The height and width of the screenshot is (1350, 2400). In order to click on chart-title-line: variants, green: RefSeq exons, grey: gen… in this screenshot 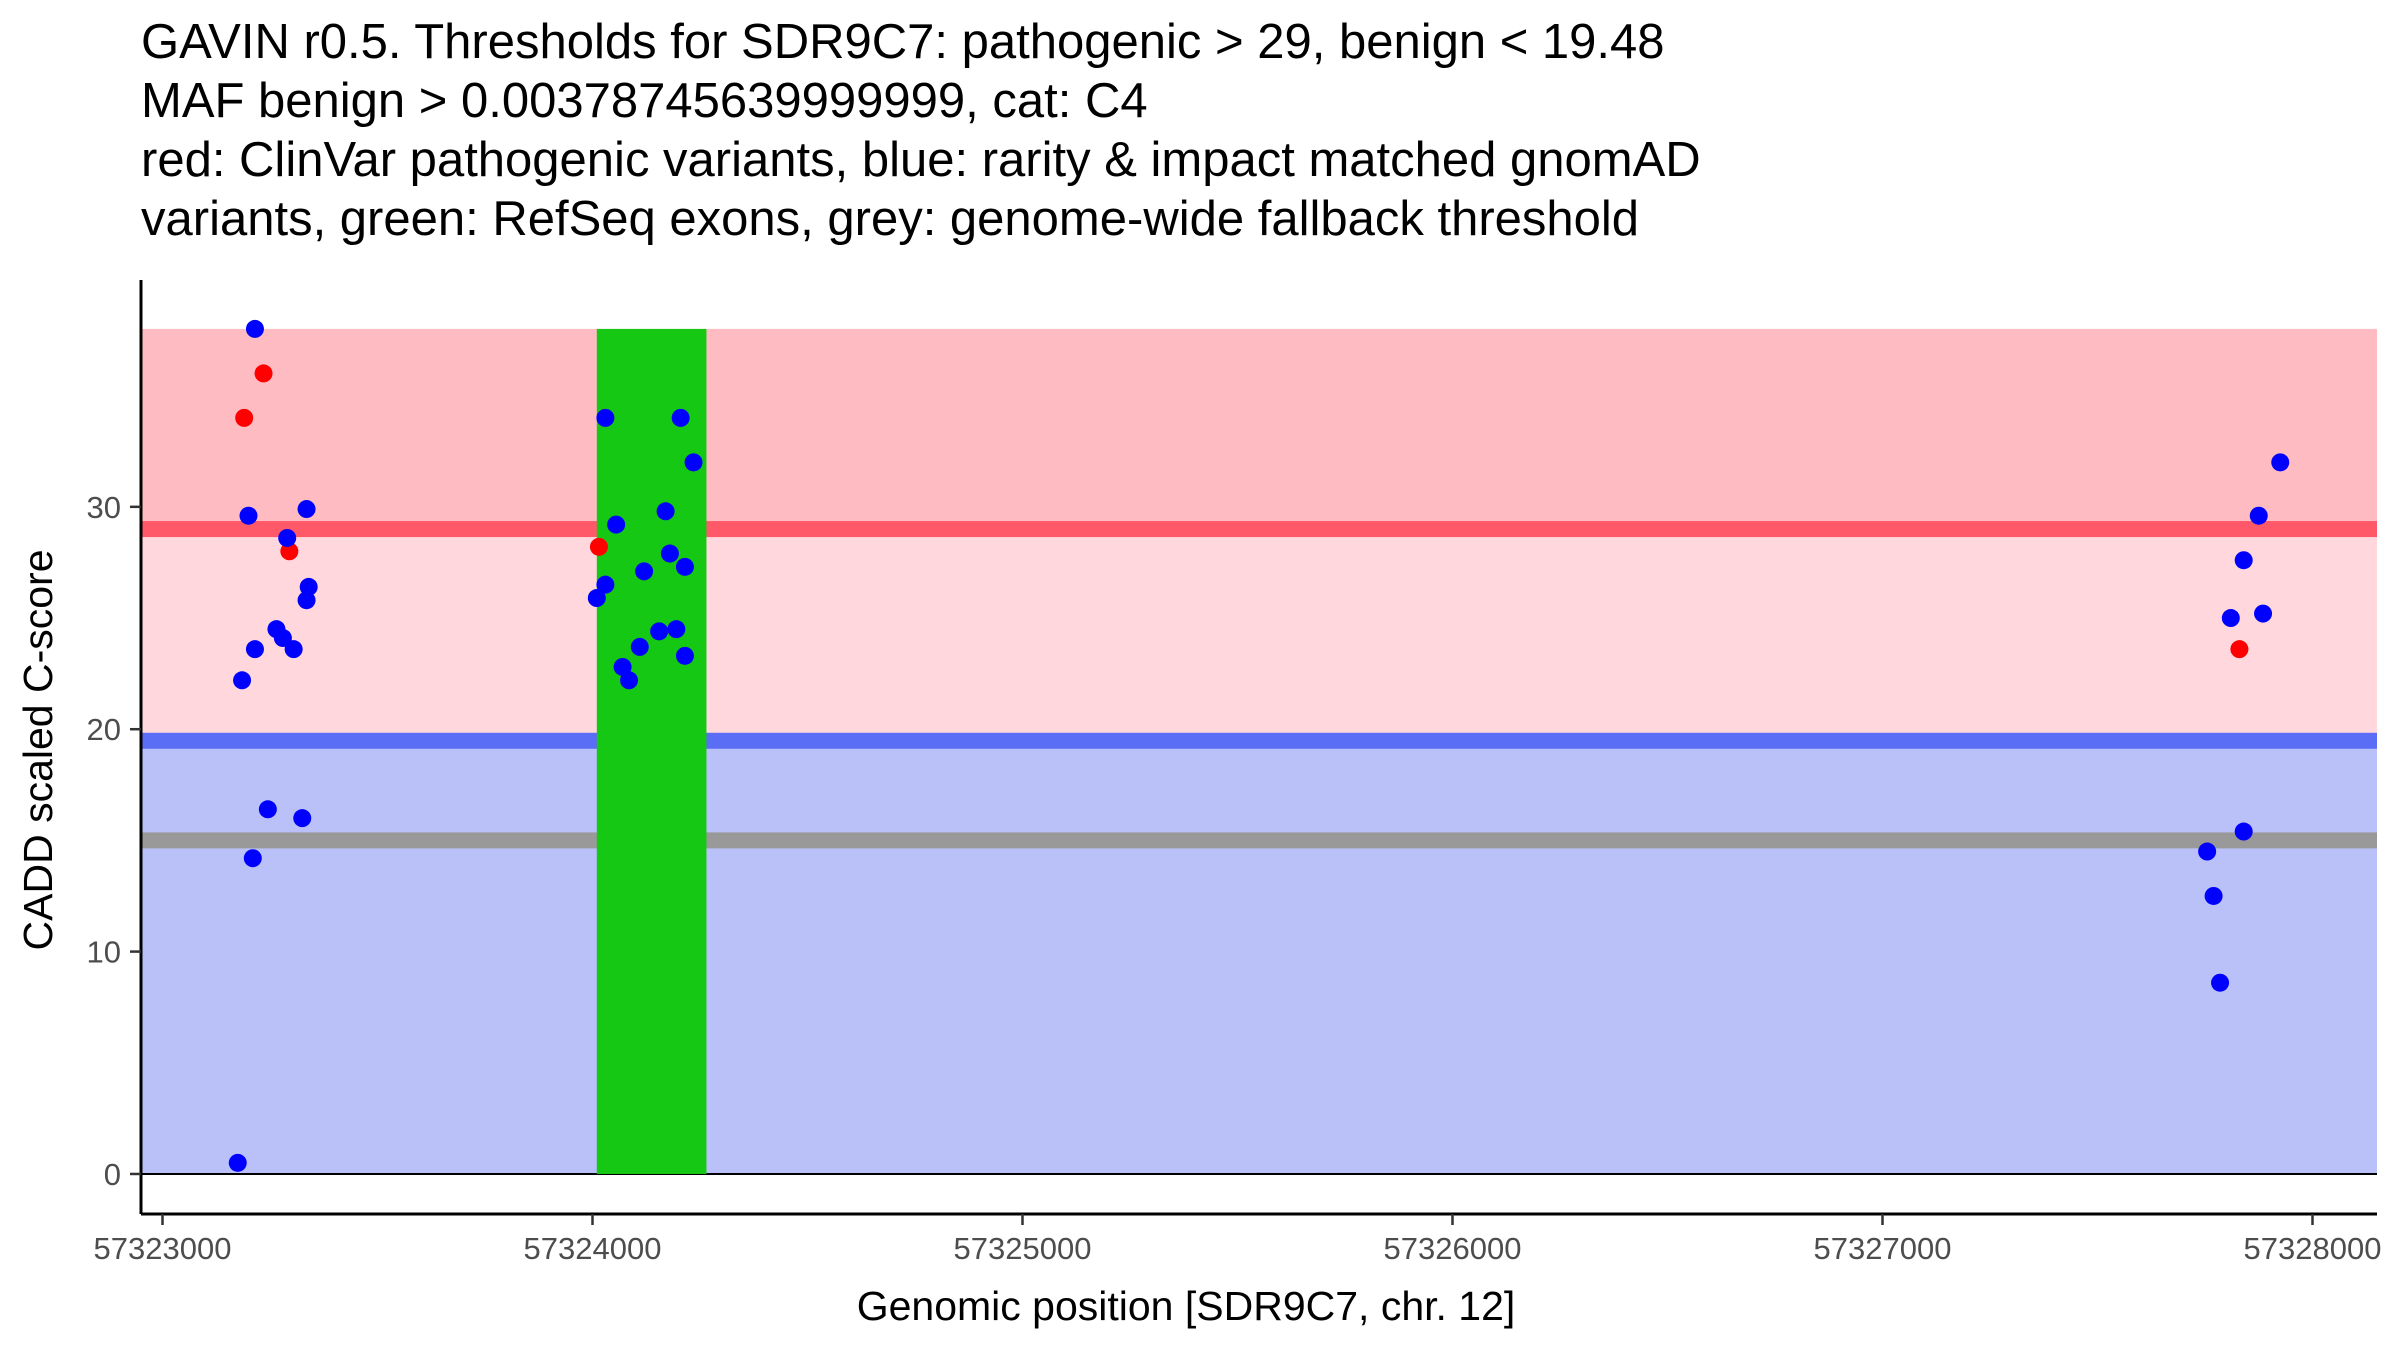, I will do `click(890, 219)`.